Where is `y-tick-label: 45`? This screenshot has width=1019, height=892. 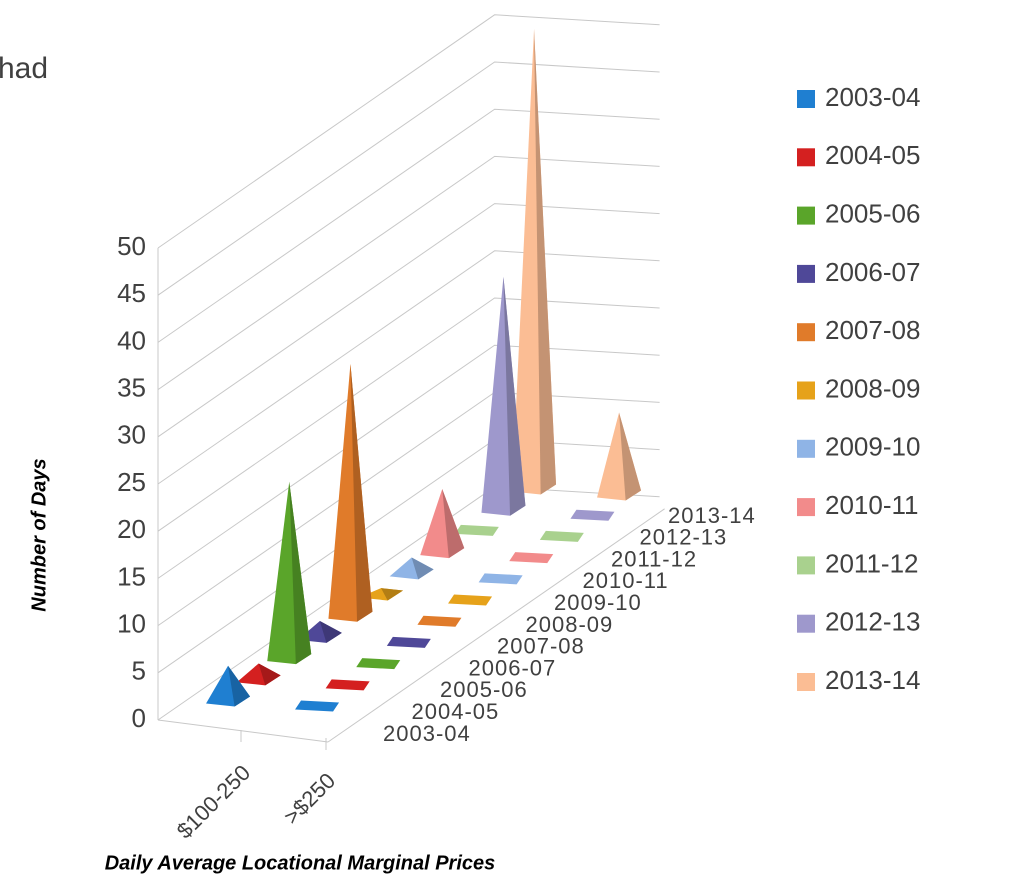
y-tick-label: 45 is located at coordinates (131, 293).